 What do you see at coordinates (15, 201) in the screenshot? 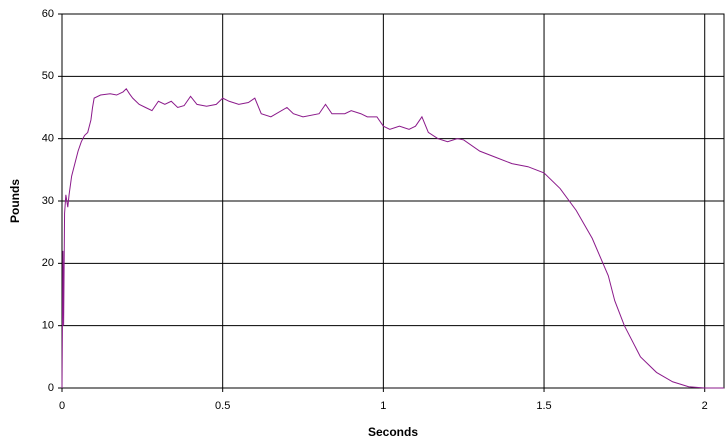
I see `y-axis-label: Pounds` at bounding box center [15, 201].